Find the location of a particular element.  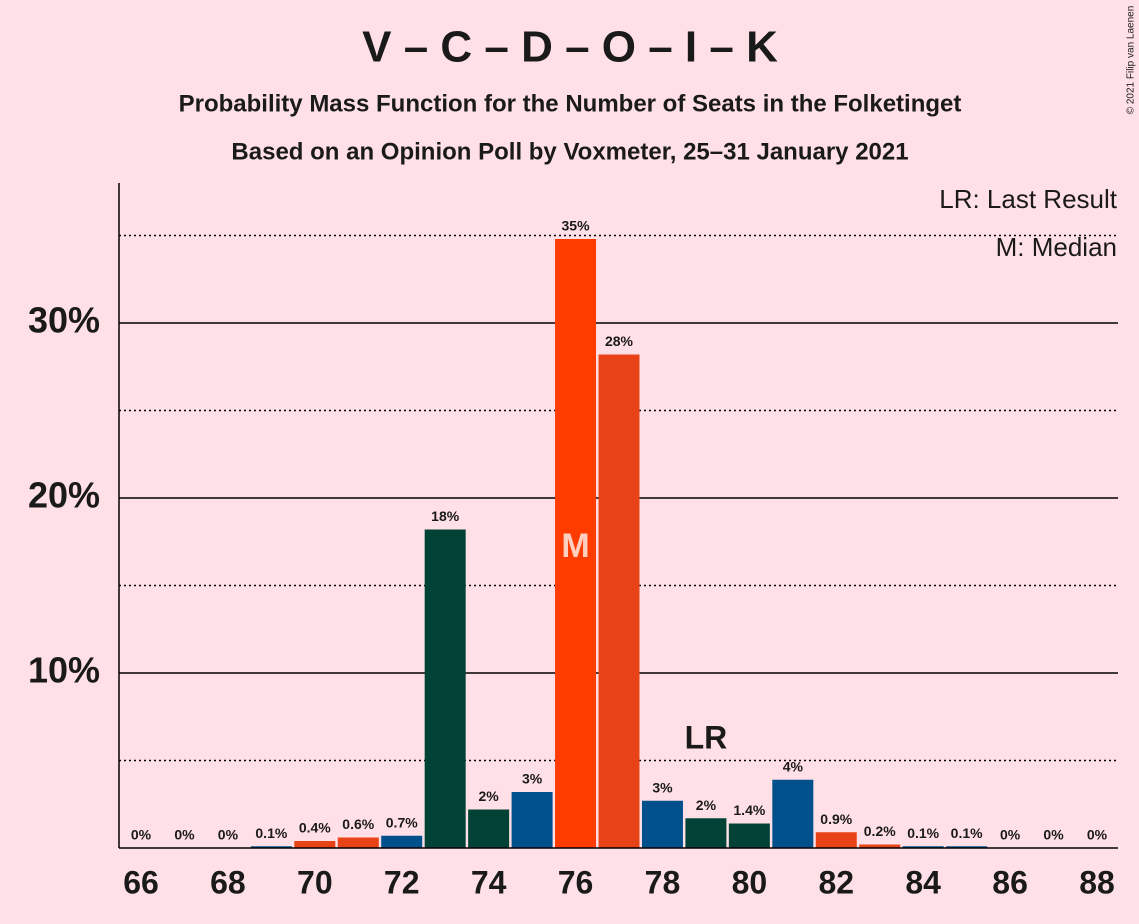

x-tick-label: 74 is located at coordinates (489, 882).